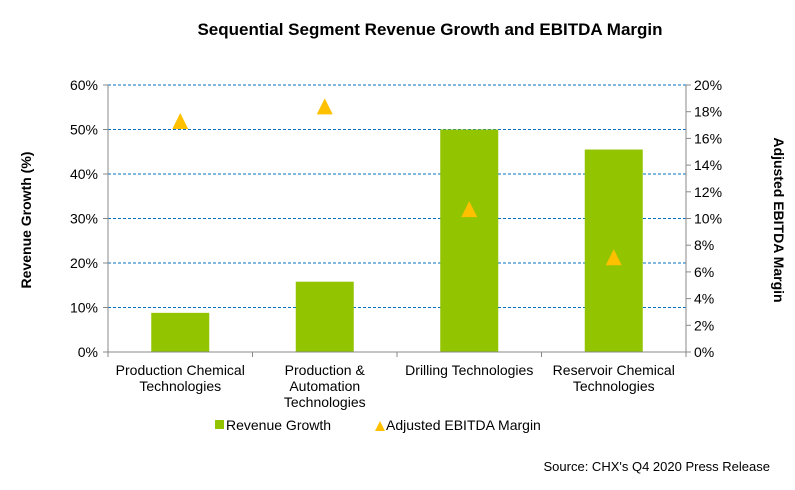  I want to click on y-tick-label: 10%, so click(84, 308).